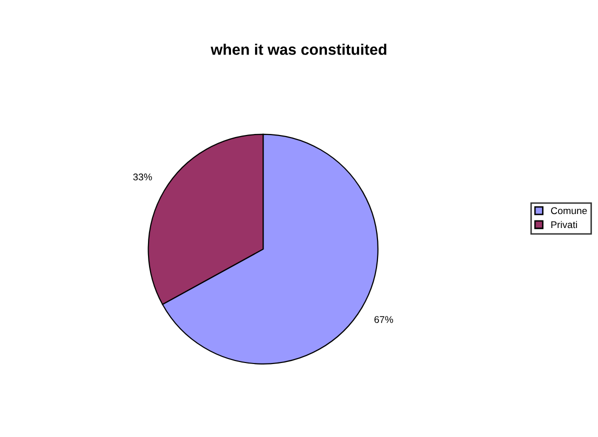 The height and width of the screenshot is (437, 598). Describe the element at coordinates (384, 320) in the screenshot. I see `data-label: 67%` at that location.